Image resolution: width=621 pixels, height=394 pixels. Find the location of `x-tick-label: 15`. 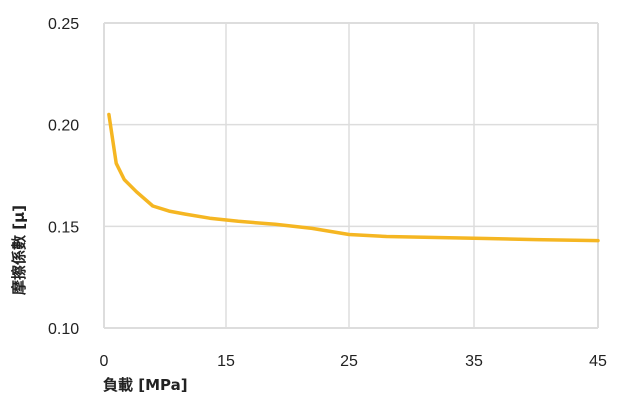

x-tick-label: 15 is located at coordinates (226, 361).